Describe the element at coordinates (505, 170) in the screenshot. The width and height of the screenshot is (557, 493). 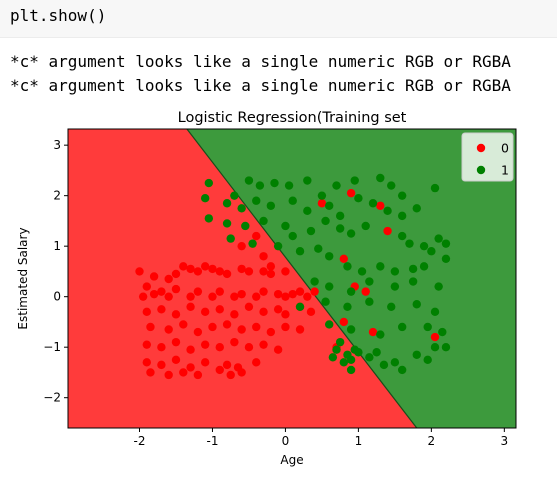
I see `legend-label-1: 1` at that location.